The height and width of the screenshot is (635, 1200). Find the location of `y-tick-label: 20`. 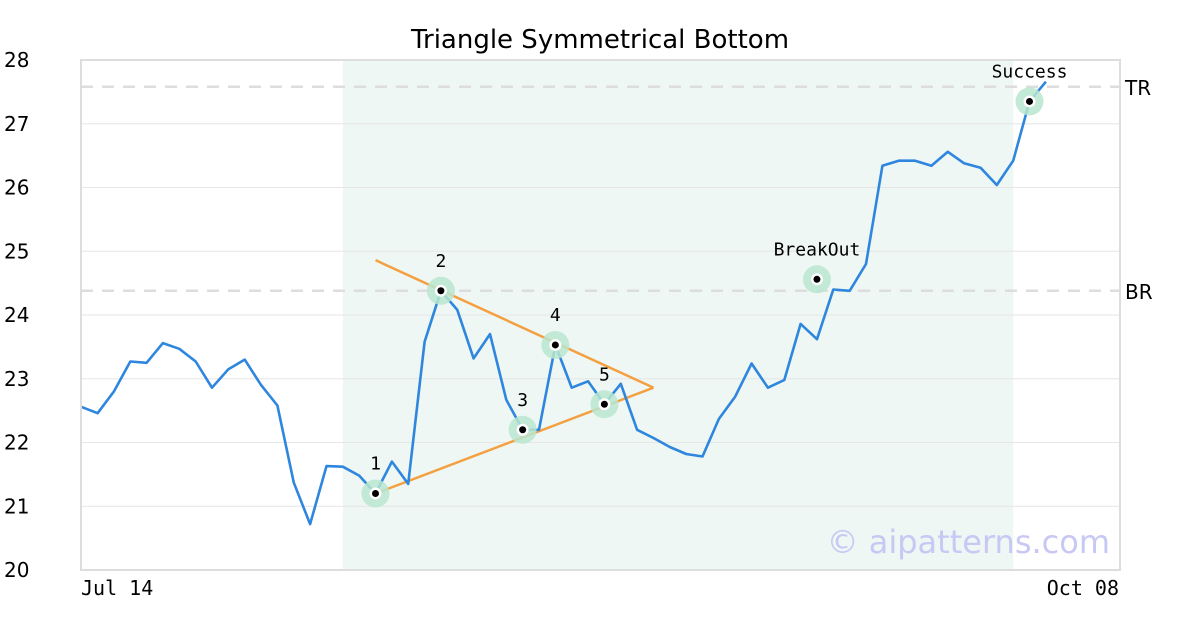

y-tick-label: 20 is located at coordinates (16, 570).